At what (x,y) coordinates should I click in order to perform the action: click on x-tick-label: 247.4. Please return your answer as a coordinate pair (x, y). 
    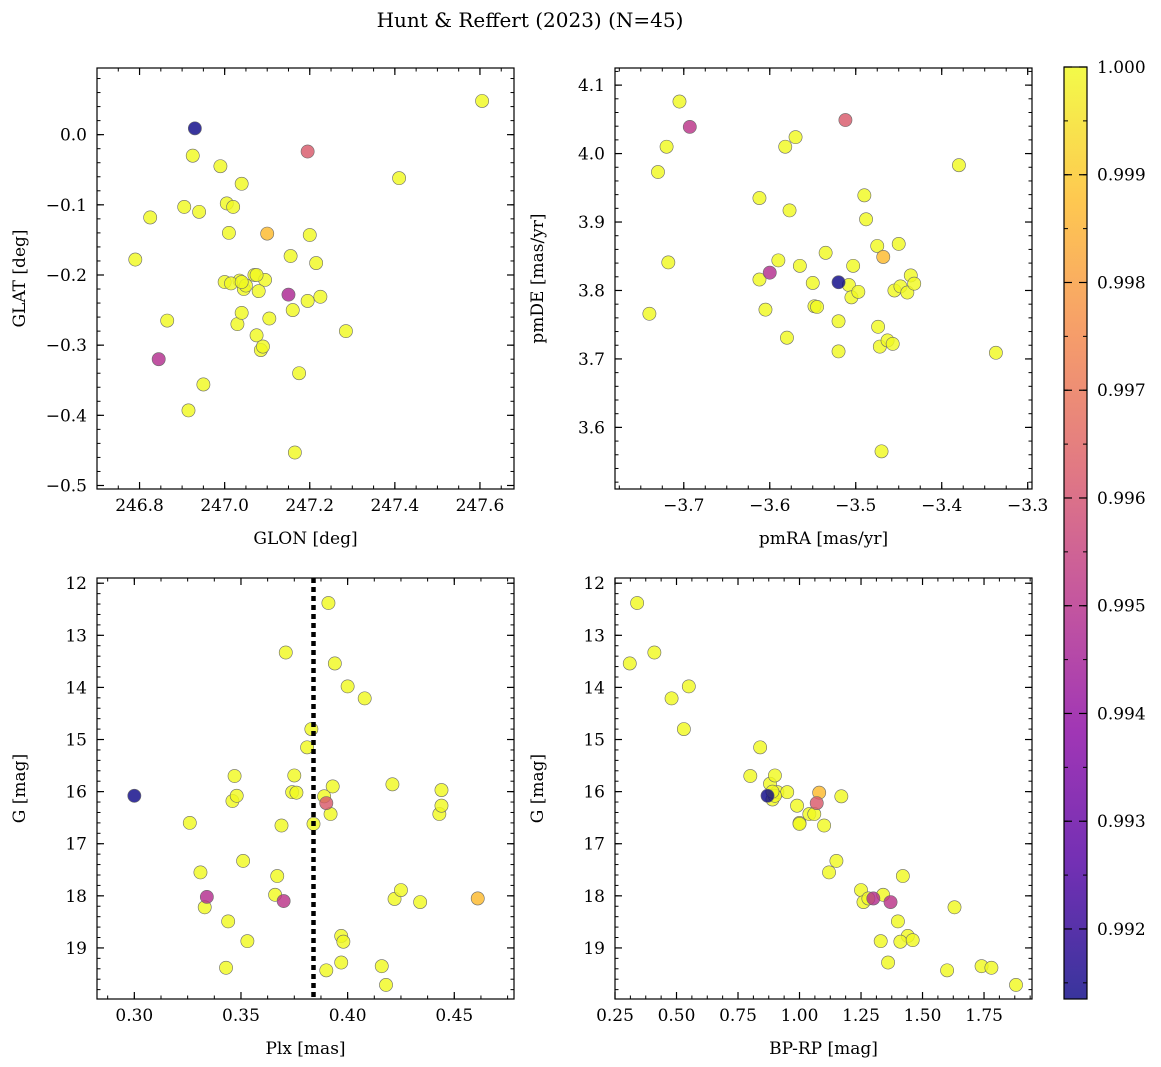
    Looking at the image, I should click on (395, 506).